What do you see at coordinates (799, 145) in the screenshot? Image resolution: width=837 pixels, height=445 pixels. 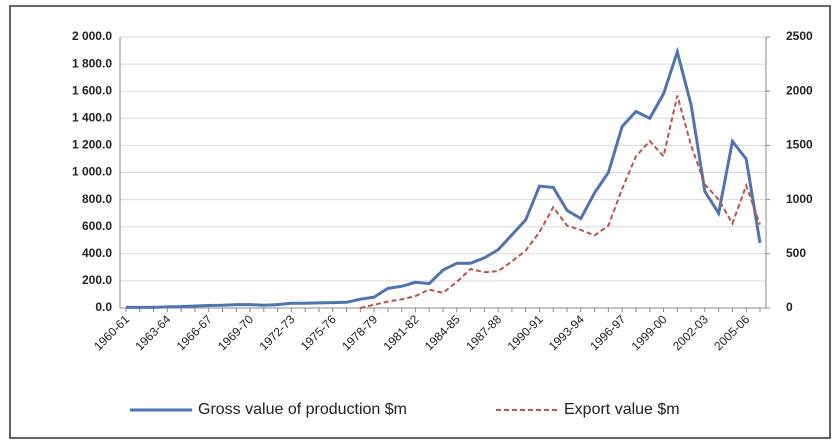 I see `y2-tick-label: 1500` at bounding box center [799, 145].